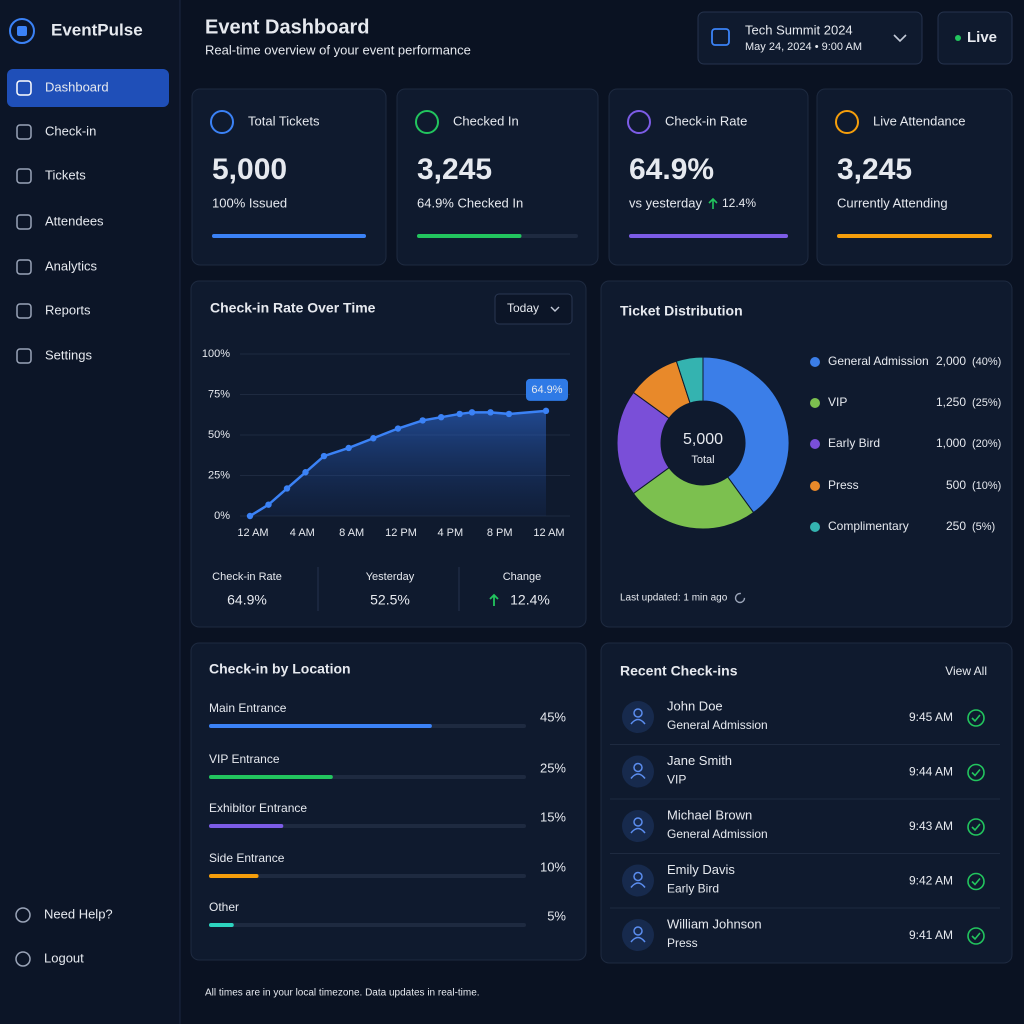  I want to click on y-tick-label: 25%, so click(219, 475).